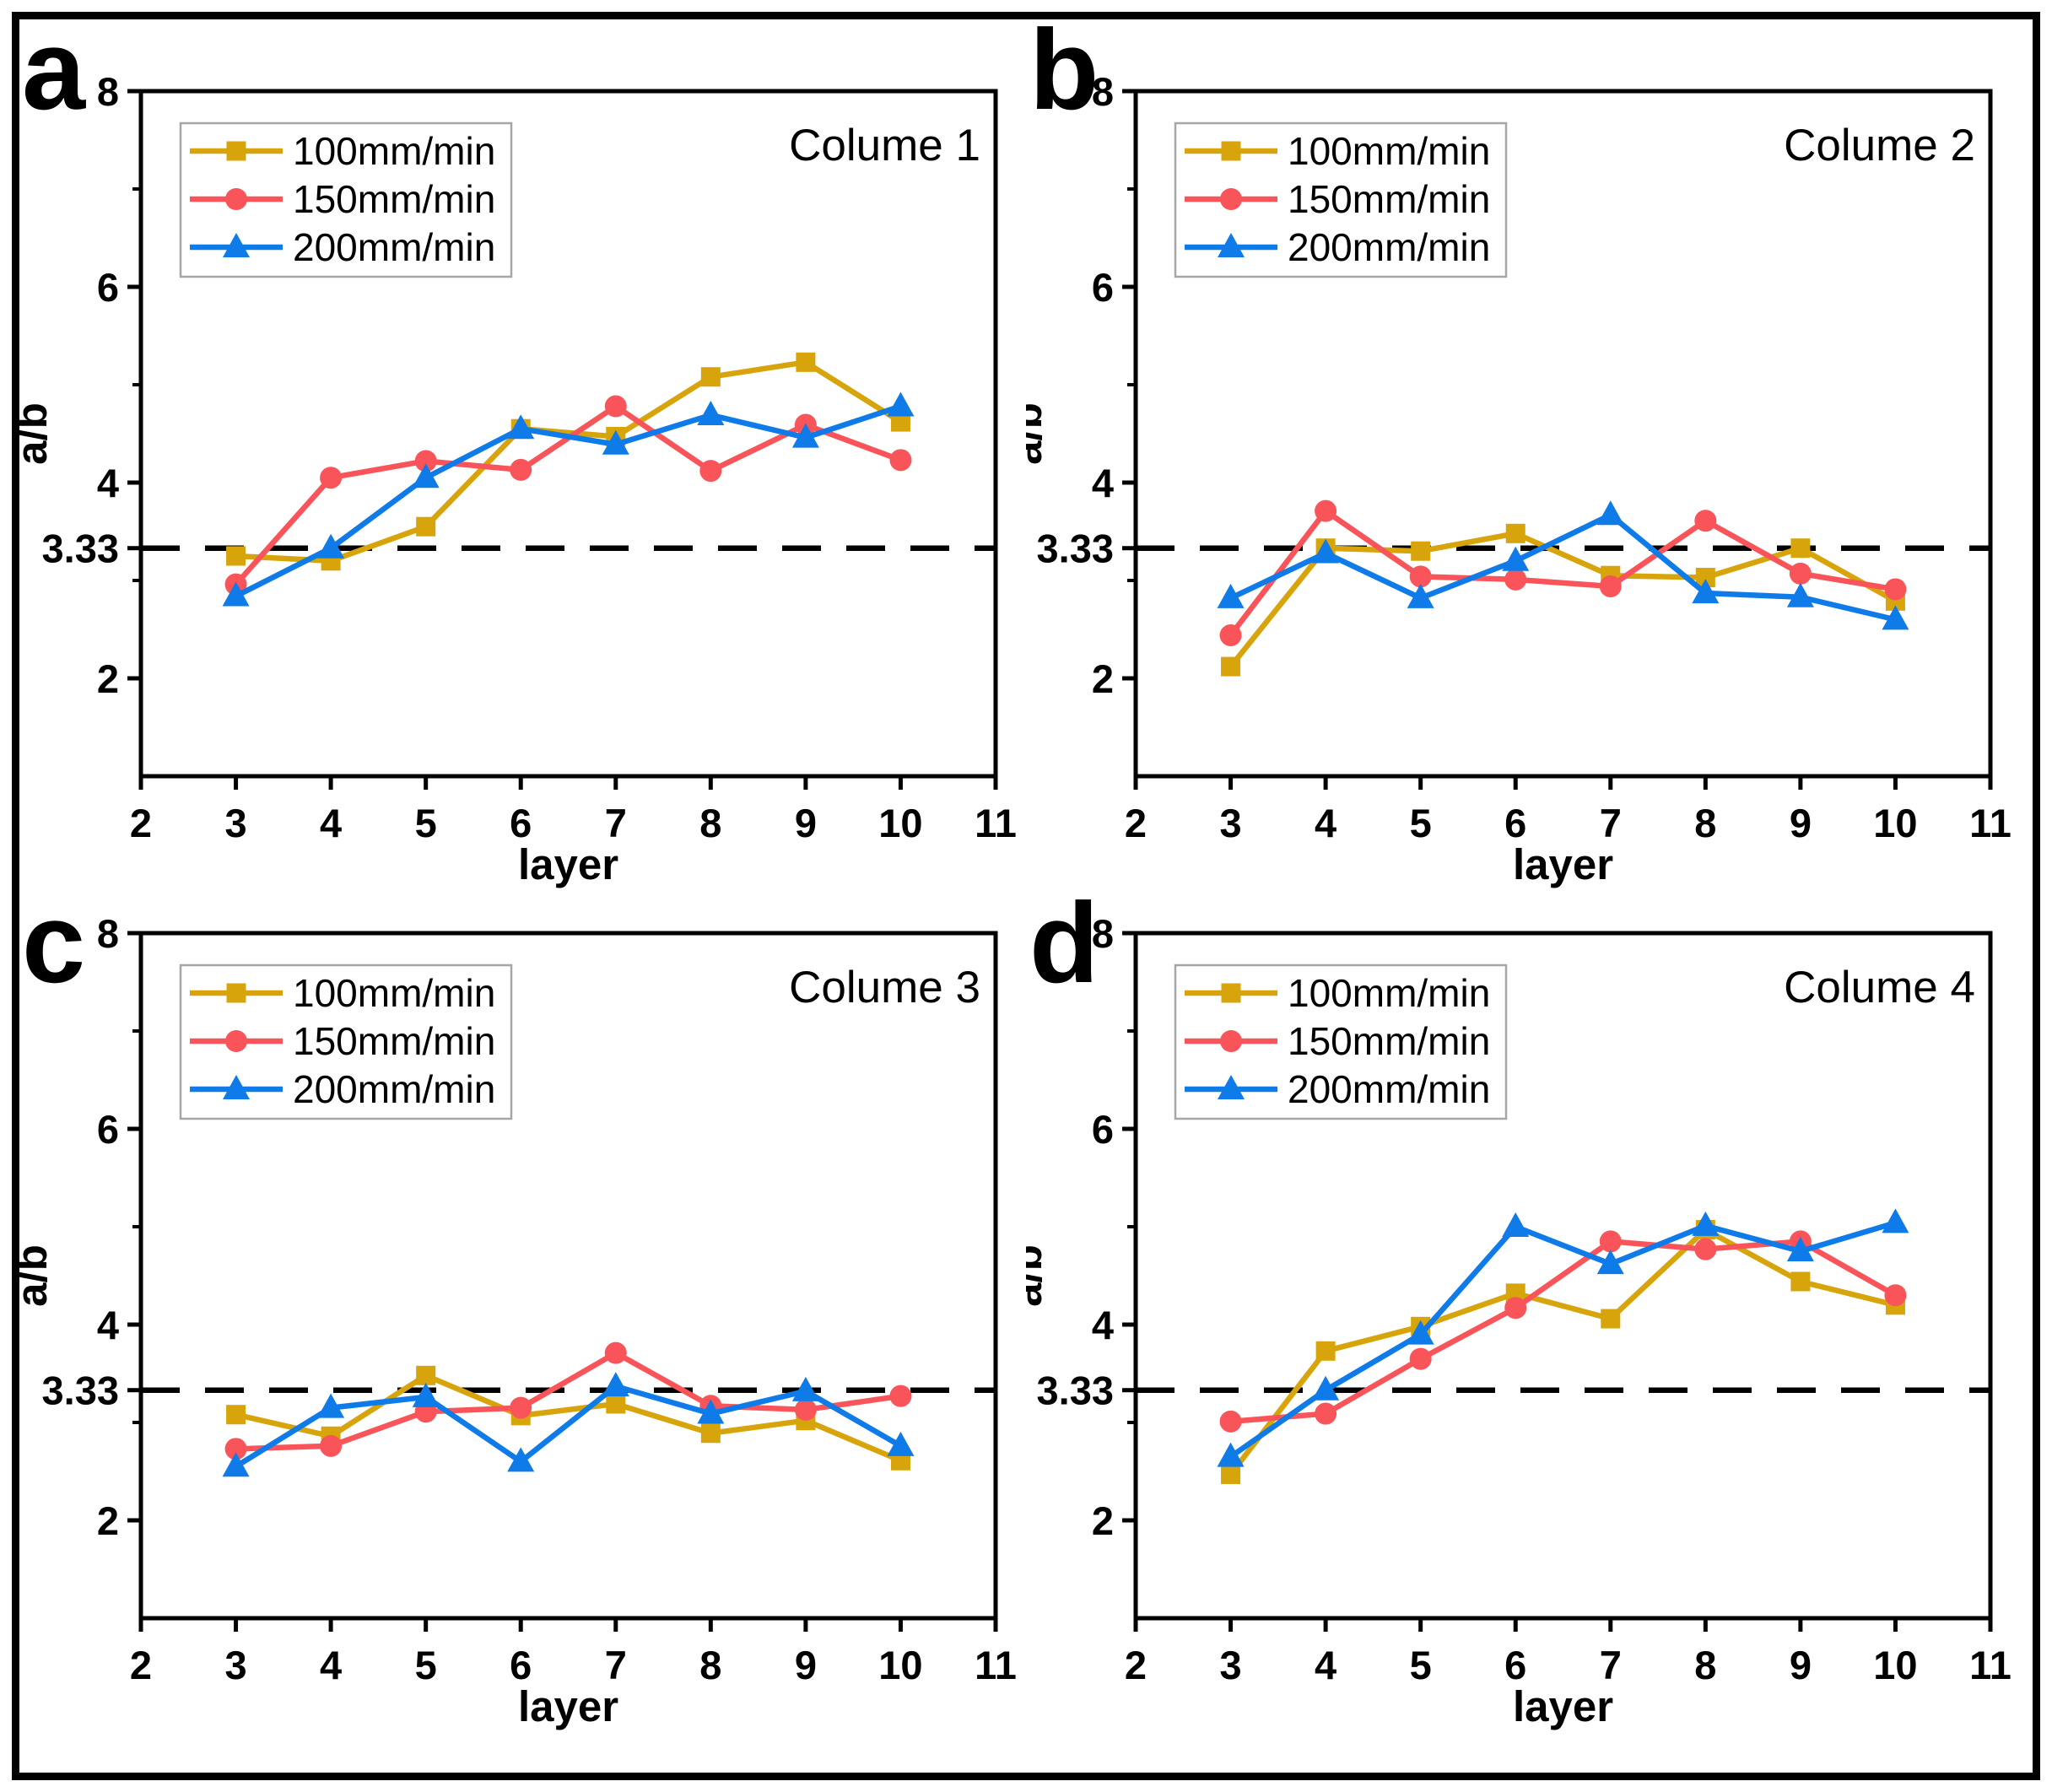  Describe the element at coordinates (331, 1445) in the screenshot. I see `data-point-150mm/min-layer-4` at that location.